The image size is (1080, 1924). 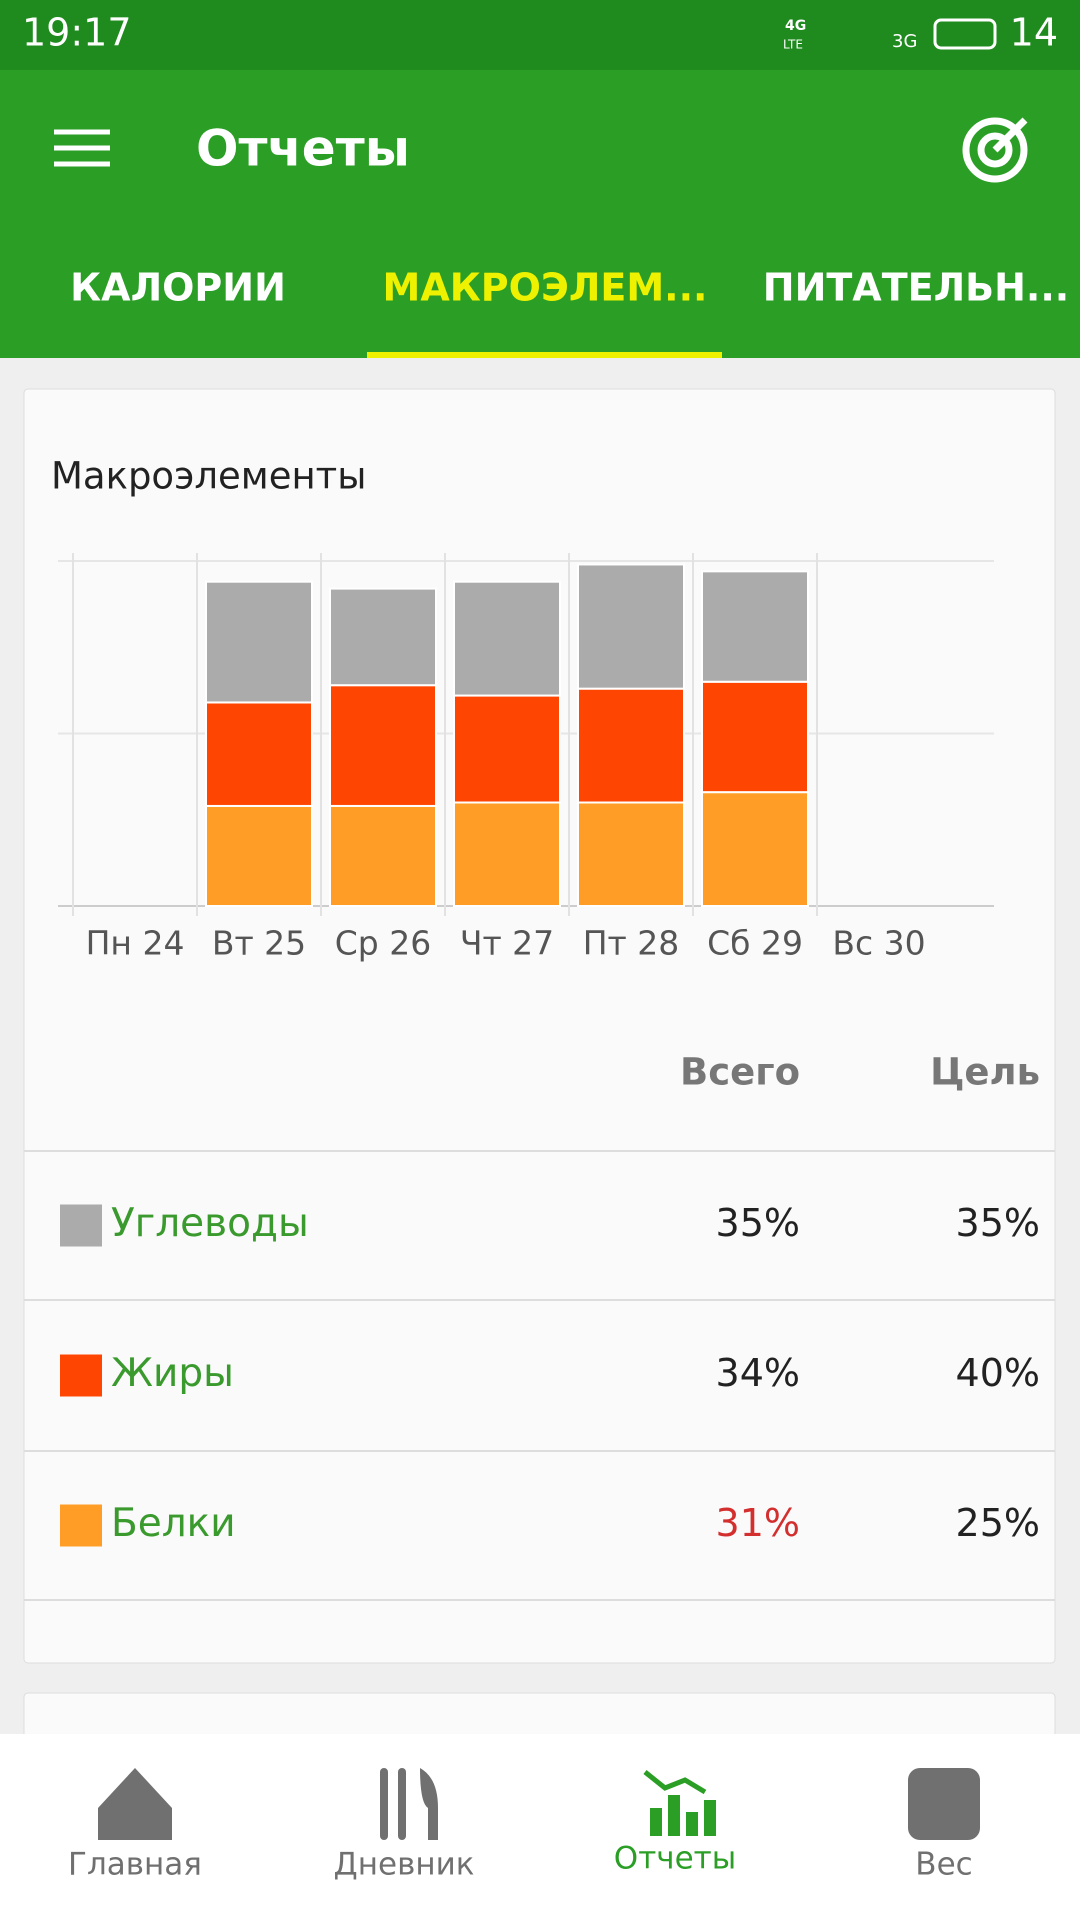 I want to click on app-bar, so click(x=540, y=214).